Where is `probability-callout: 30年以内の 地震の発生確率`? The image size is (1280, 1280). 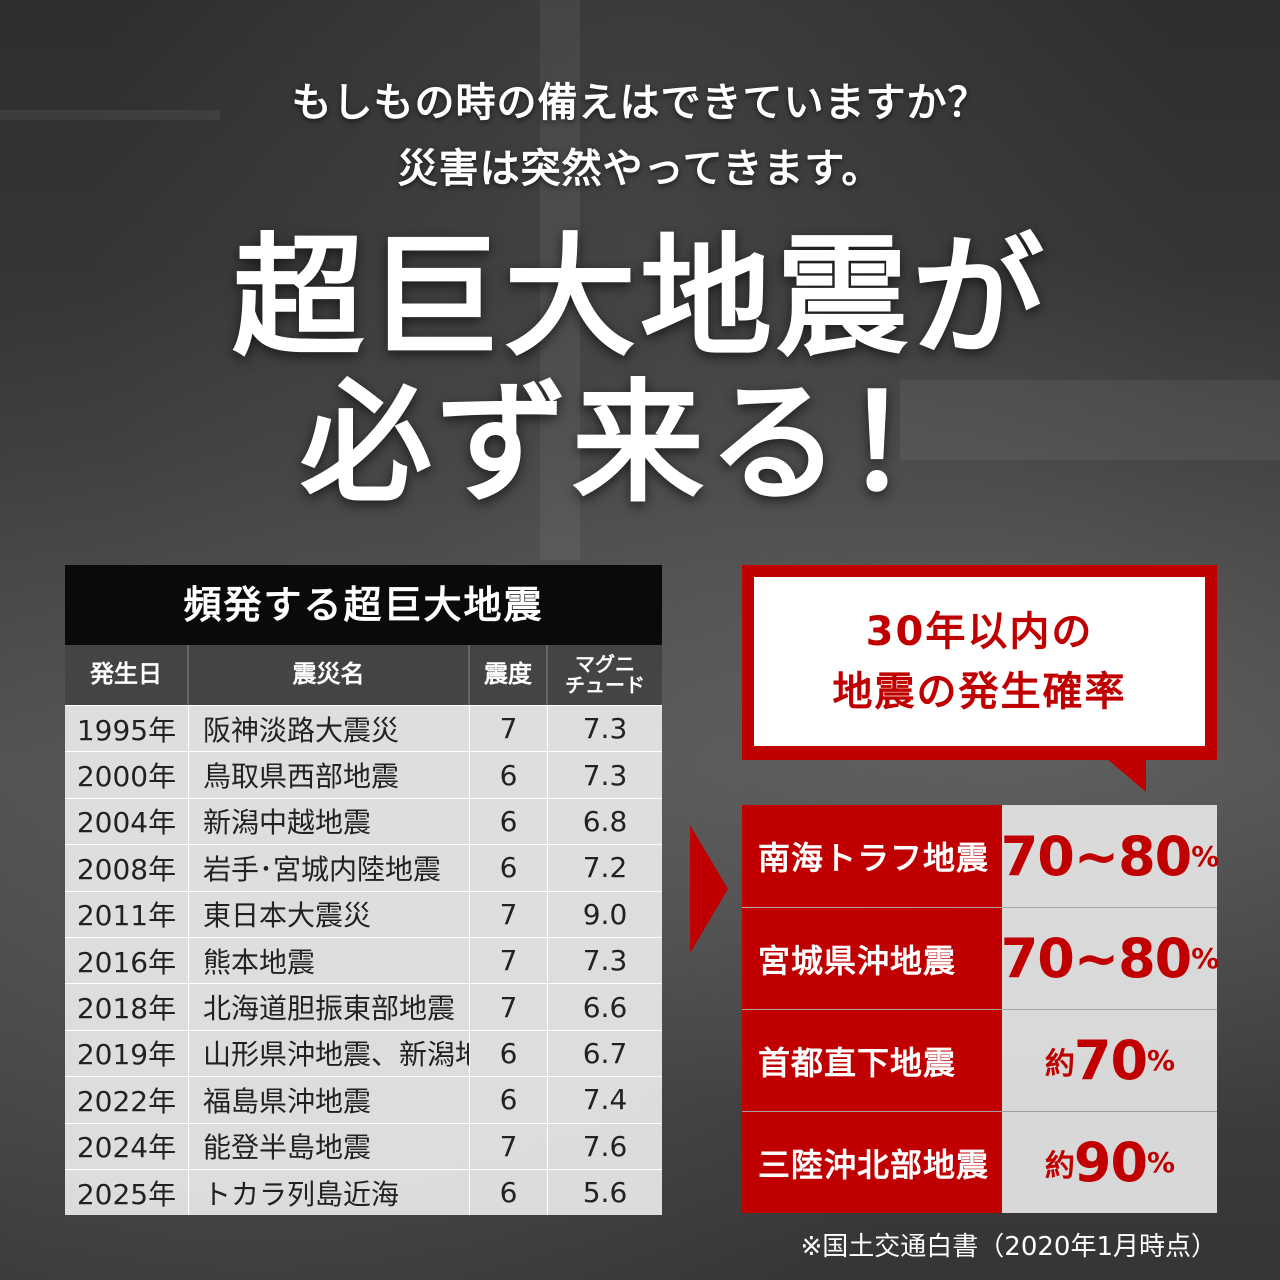
probability-callout: 30年以内の 地震の発生確率 is located at coordinates (979, 662).